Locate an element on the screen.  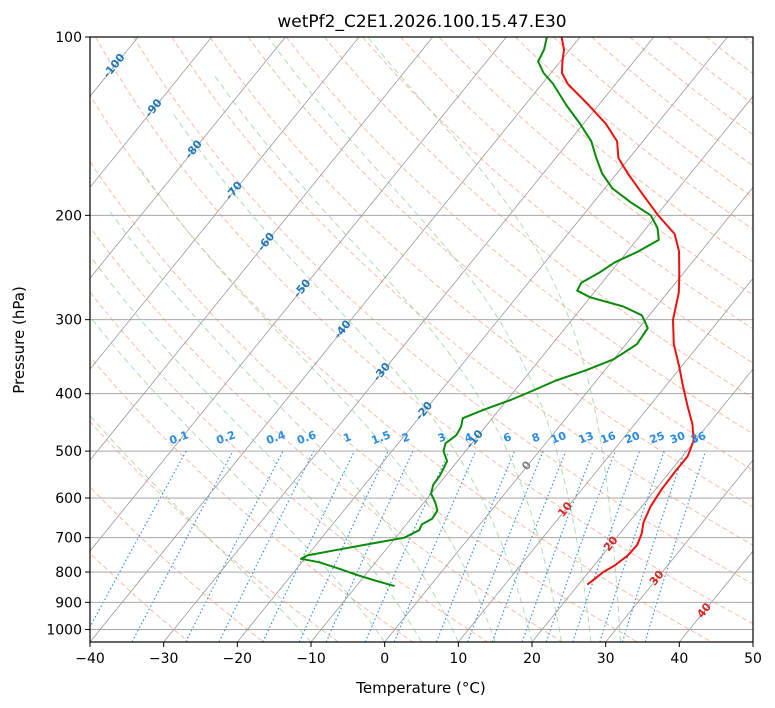
mixing-ratio-label: 0.2 is located at coordinates (225, 437).